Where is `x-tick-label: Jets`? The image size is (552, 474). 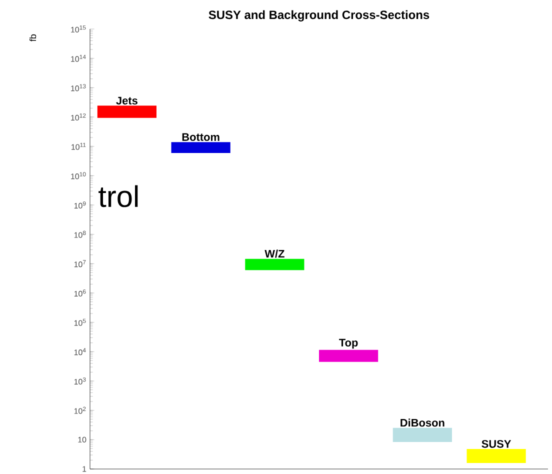 x-tick-label: Jets is located at coordinates (127, 100).